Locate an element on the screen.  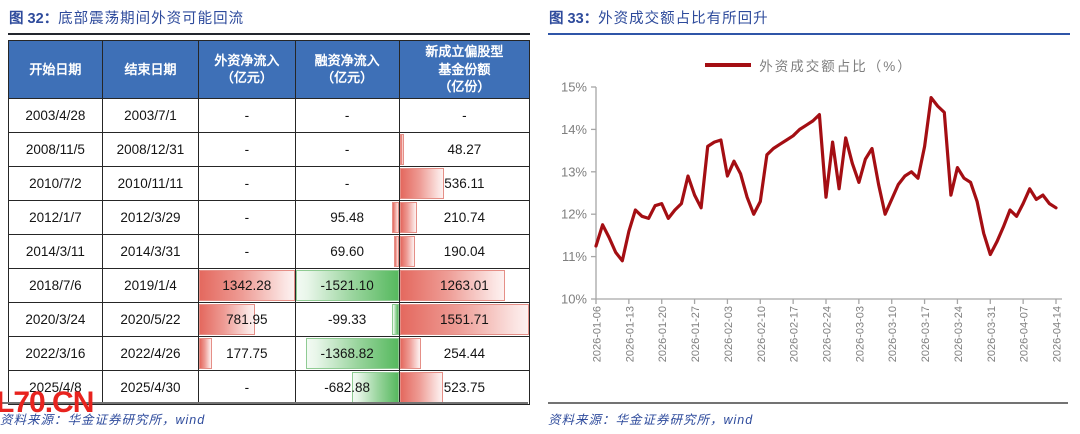
table-cell: -1521.10 is located at coordinates (347, 285).